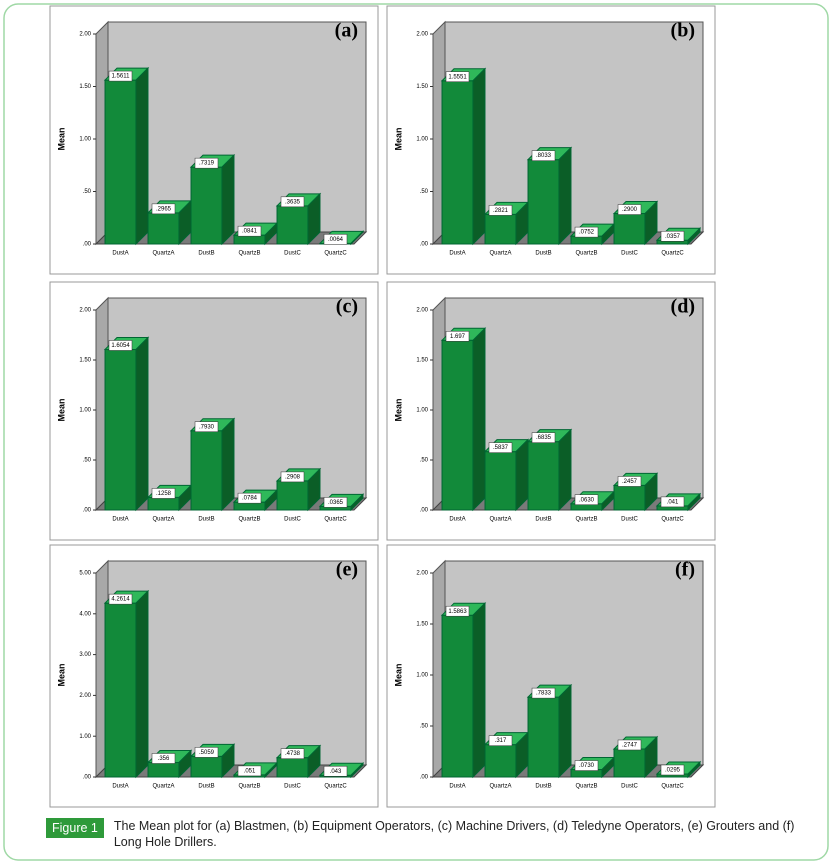 The height and width of the screenshot is (864, 834). What do you see at coordinates (501, 448) in the screenshot?
I see `value-label: .5837` at bounding box center [501, 448].